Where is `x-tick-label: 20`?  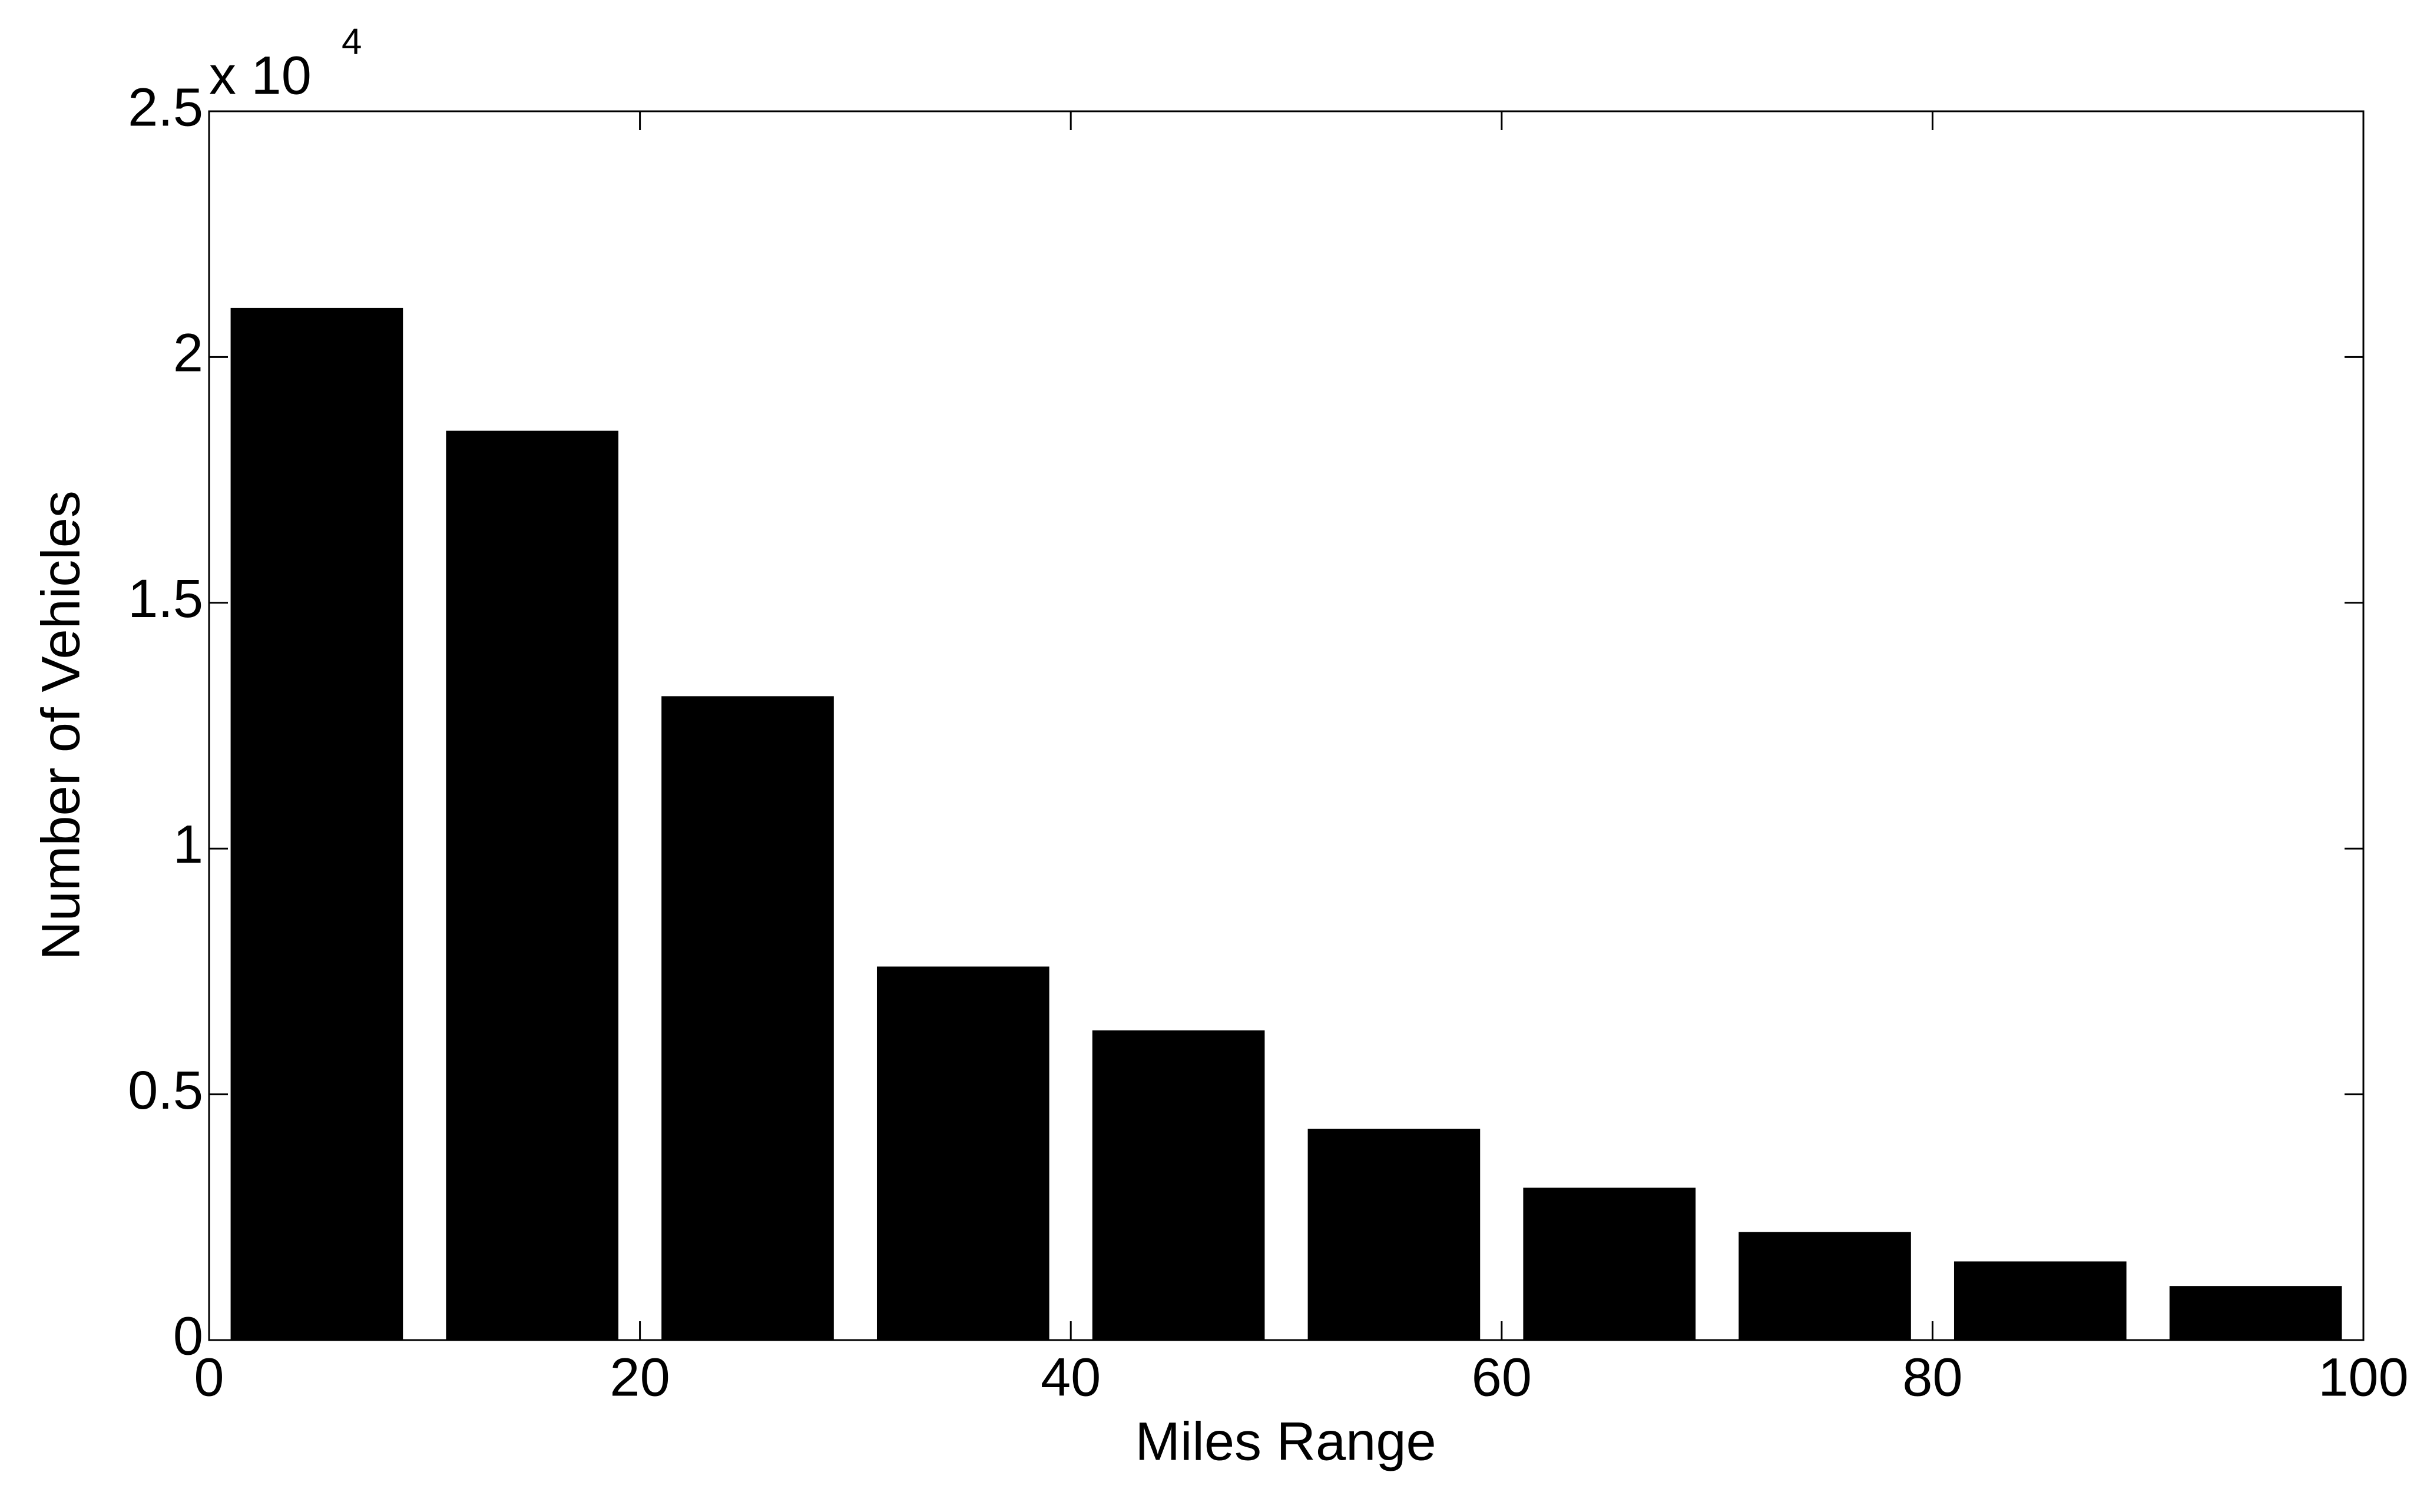
x-tick-label: 20 is located at coordinates (640, 1377).